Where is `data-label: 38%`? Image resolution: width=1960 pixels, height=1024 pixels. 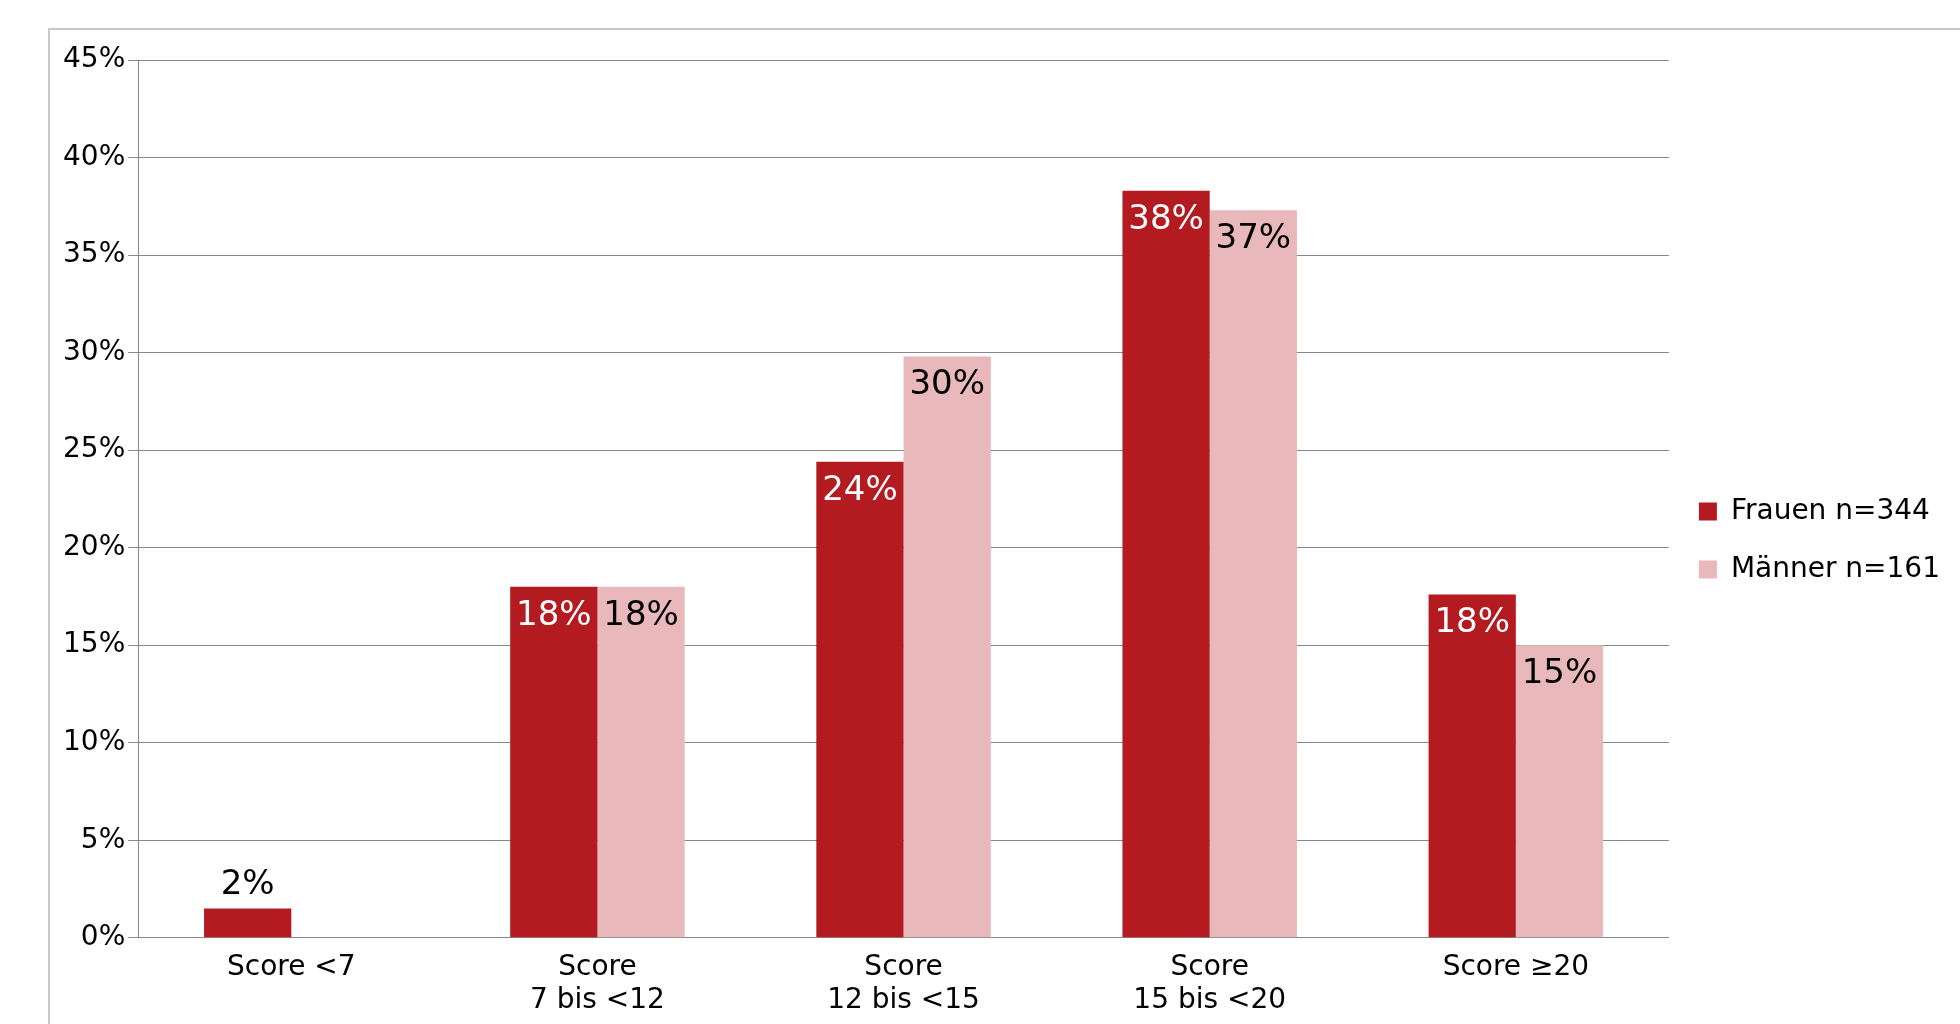
data-label: 38% is located at coordinates (1166, 216).